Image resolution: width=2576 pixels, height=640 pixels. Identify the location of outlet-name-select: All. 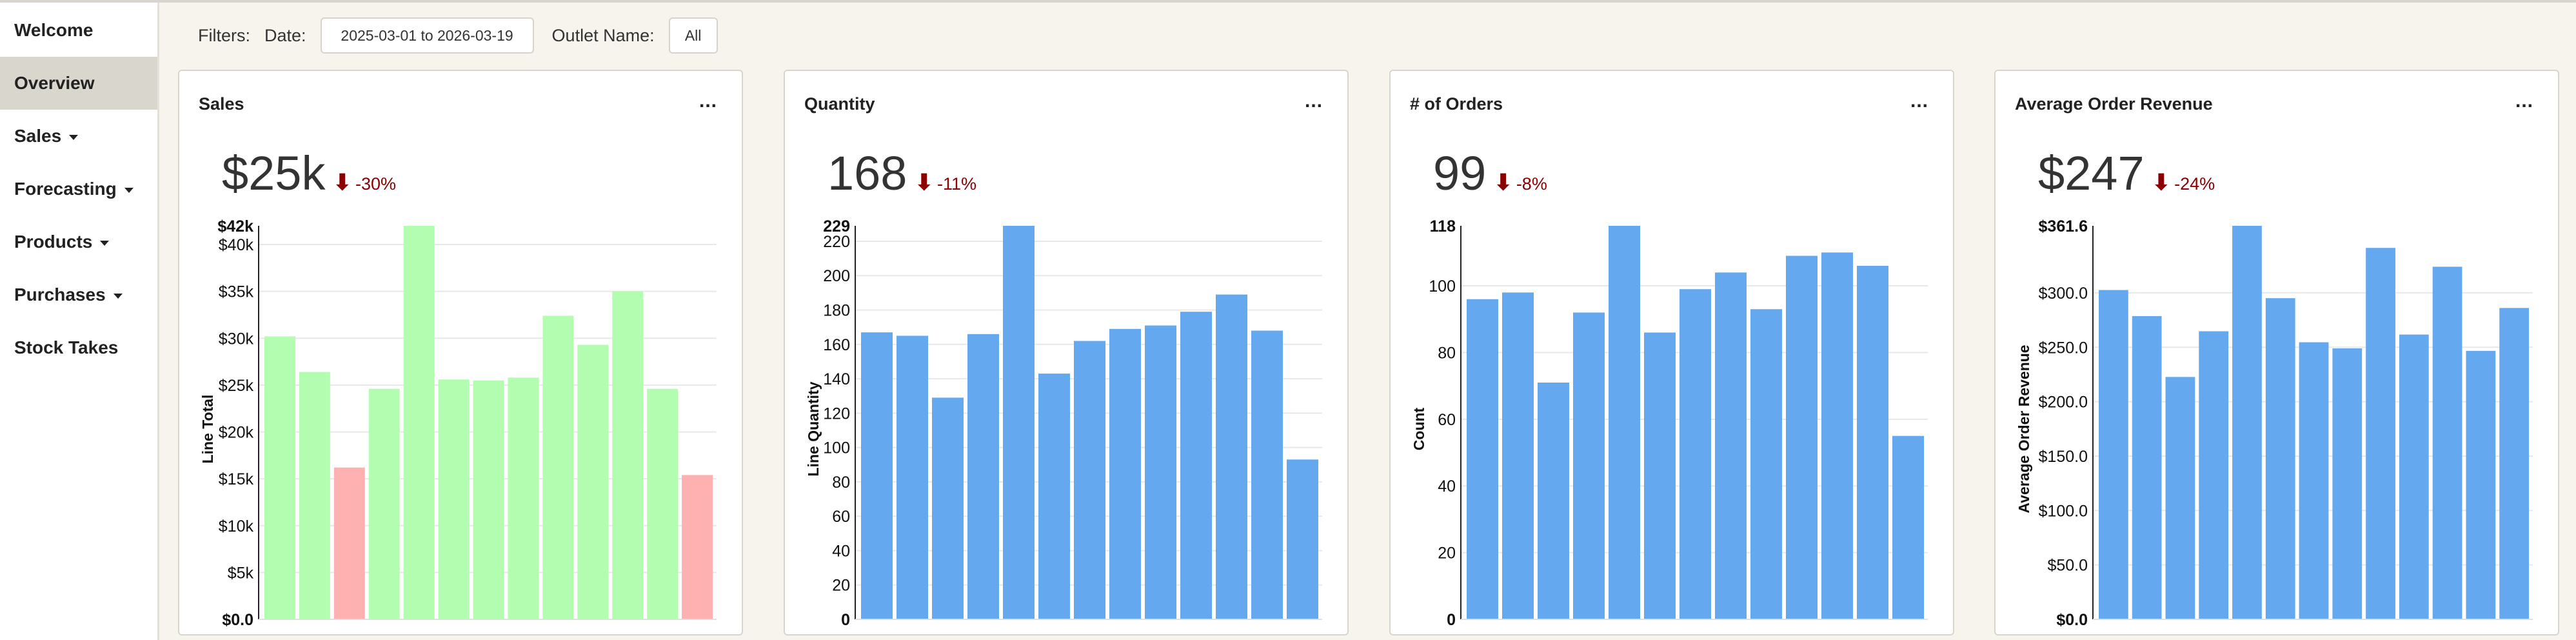
(693, 35).